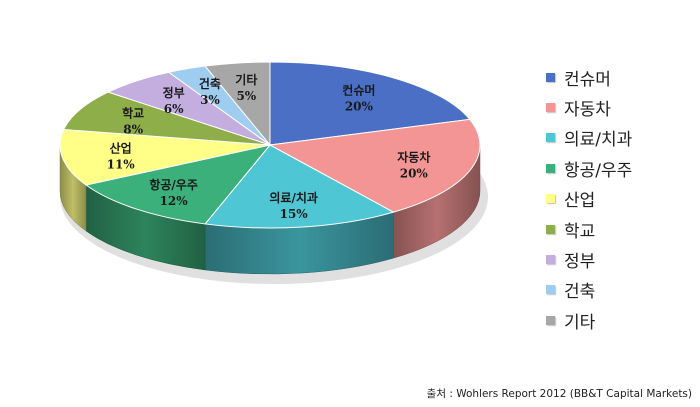  What do you see at coordinates (358, 90) in the screenshot?
I see `slice-label-0: 컨슈머` at bounding box center [358, 90].